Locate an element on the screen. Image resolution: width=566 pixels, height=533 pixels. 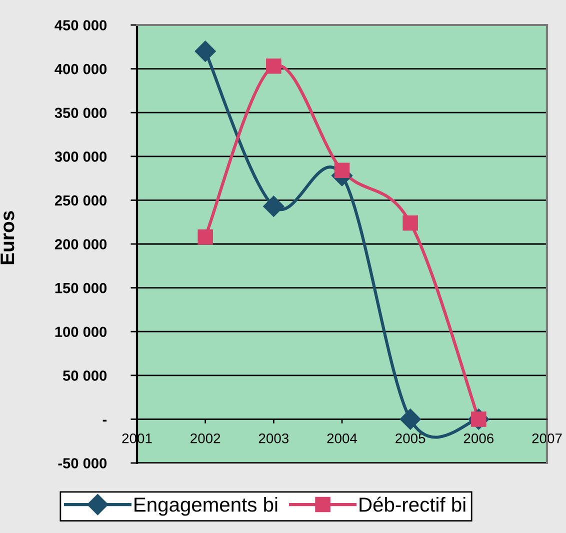
y-tick-label: -50 000 is located at coordinates (82, 463).